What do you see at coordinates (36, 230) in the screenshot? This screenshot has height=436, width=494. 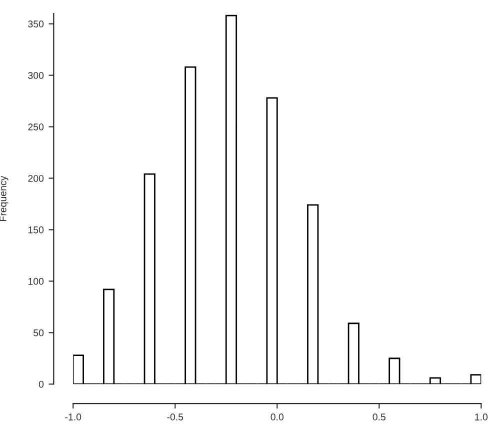 I see `y-tick-label: 150` at bounding box center [36, 230].